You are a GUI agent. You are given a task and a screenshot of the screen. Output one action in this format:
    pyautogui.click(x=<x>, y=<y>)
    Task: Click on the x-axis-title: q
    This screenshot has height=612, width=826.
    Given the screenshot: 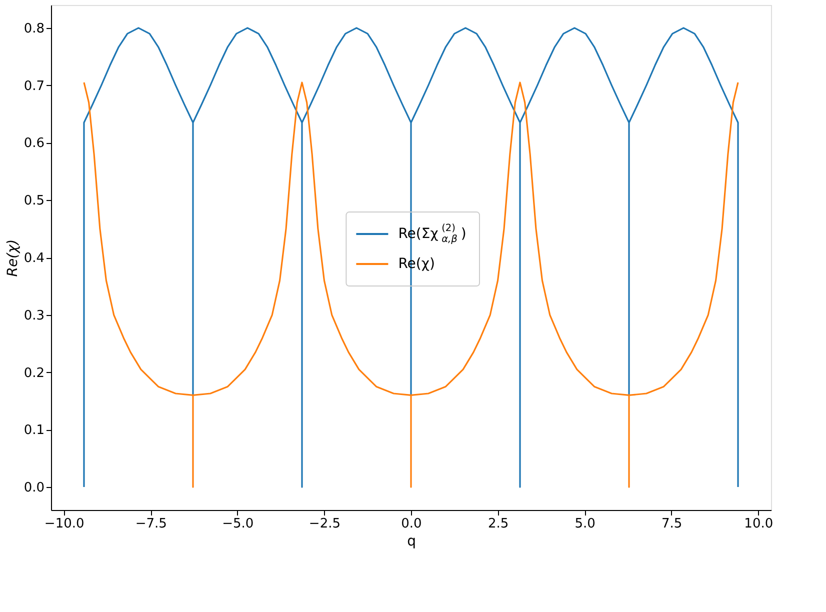 What is the action you would take?
    pyautogui.click(x=411, y=542)
    